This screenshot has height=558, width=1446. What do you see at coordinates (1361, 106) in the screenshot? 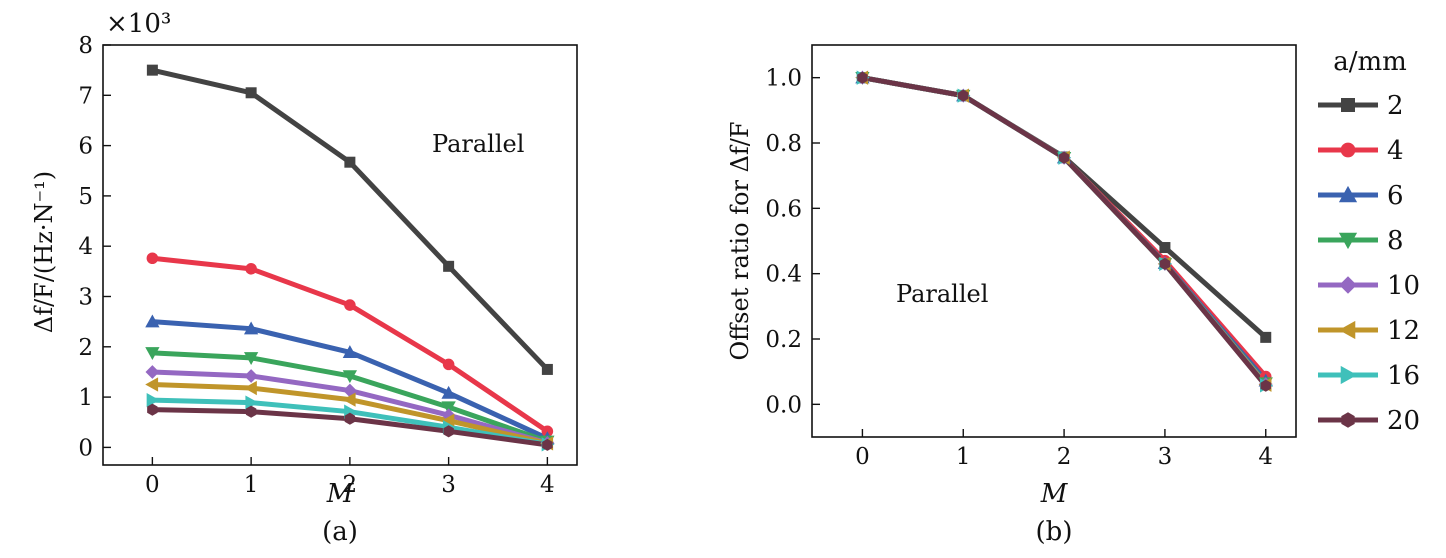
I see `legend-item-2: 2` at bounding box center [1361, 106].